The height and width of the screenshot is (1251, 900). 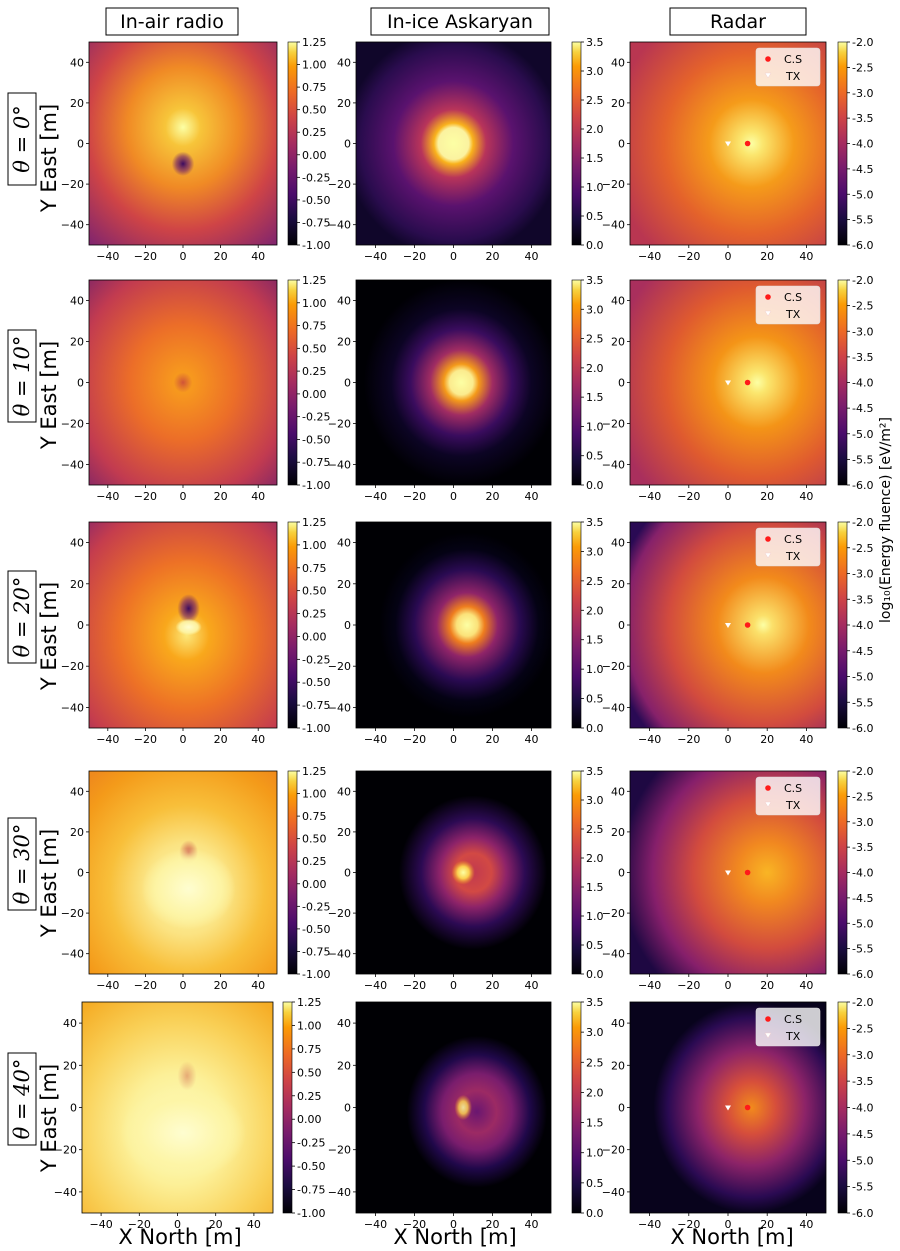 I want to click on colorbar-tick-label: 0.25, so click(x=309, y=1096).